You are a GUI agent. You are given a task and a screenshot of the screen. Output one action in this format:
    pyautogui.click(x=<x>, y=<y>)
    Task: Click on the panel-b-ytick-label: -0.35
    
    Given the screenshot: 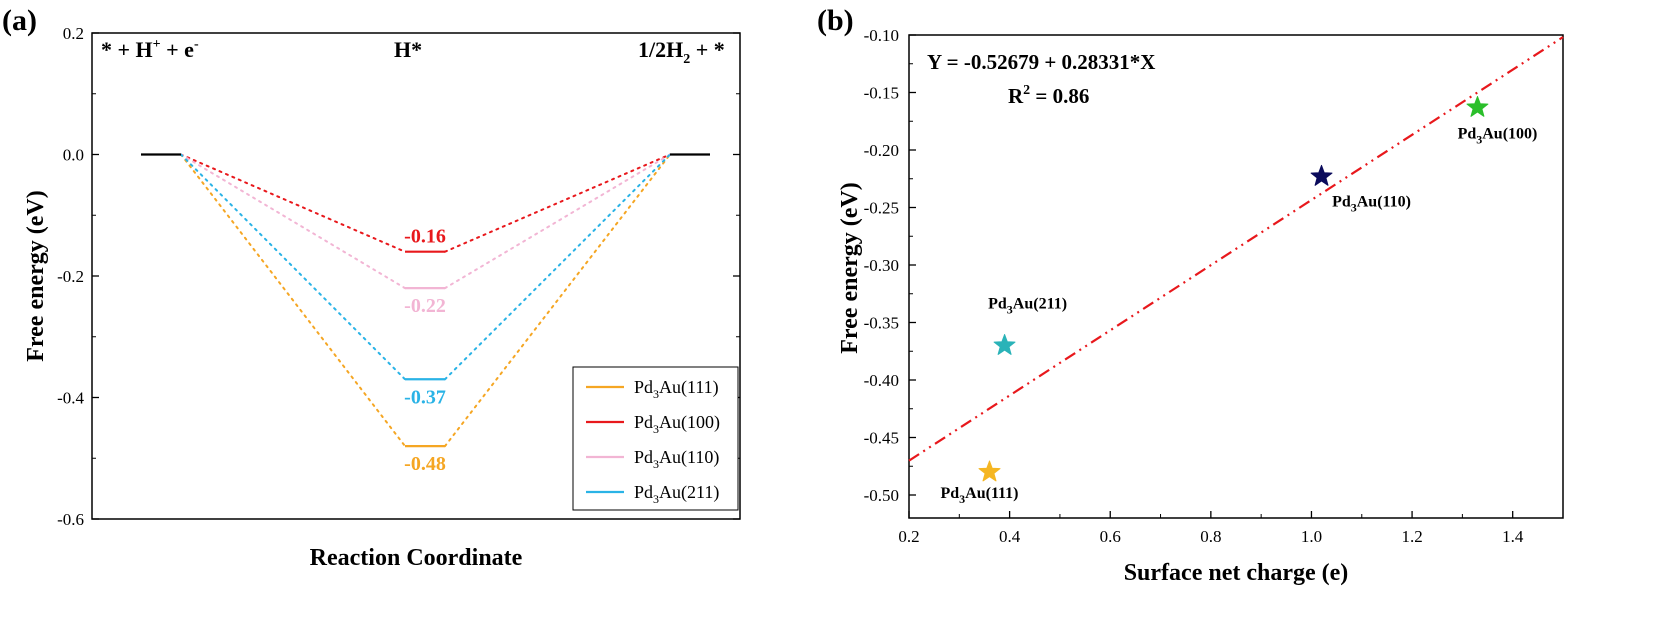 What is the action you would take?
    pyautogui.click(x=881, y=323)
    